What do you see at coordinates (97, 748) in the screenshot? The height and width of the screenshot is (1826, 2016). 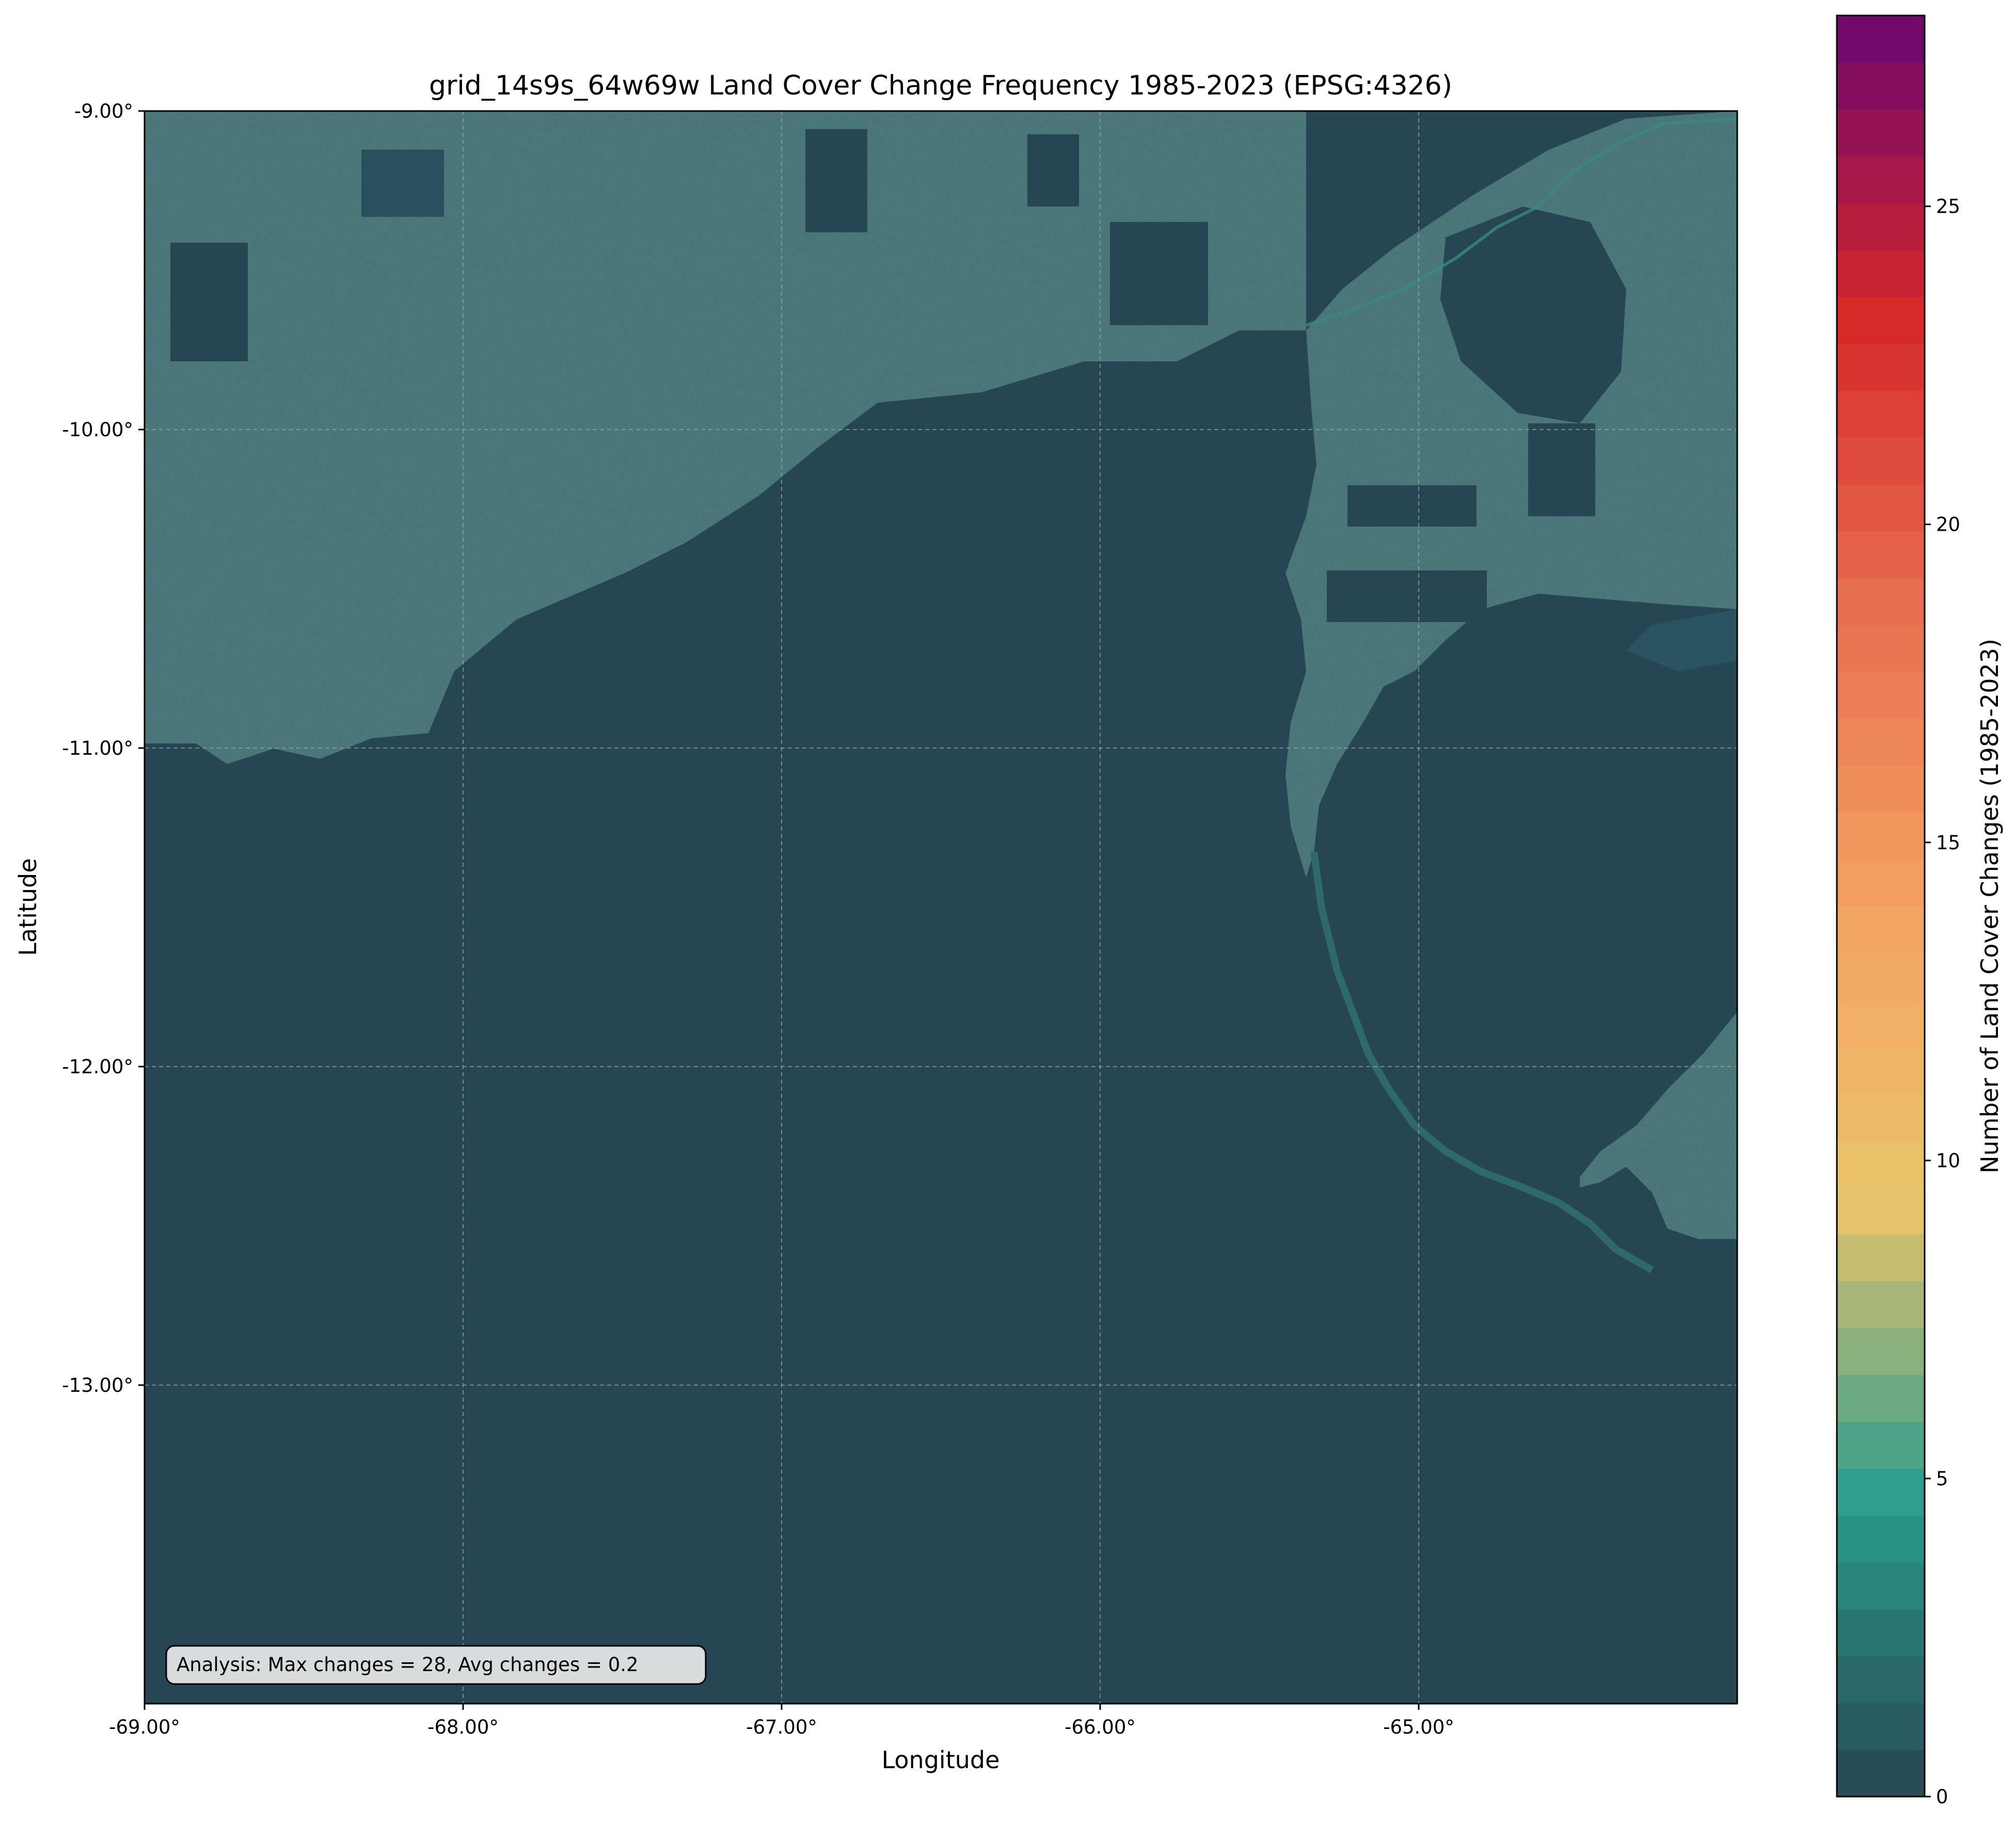 I see `y-tick-label: -11.00°` at bounding box center [97, 748].